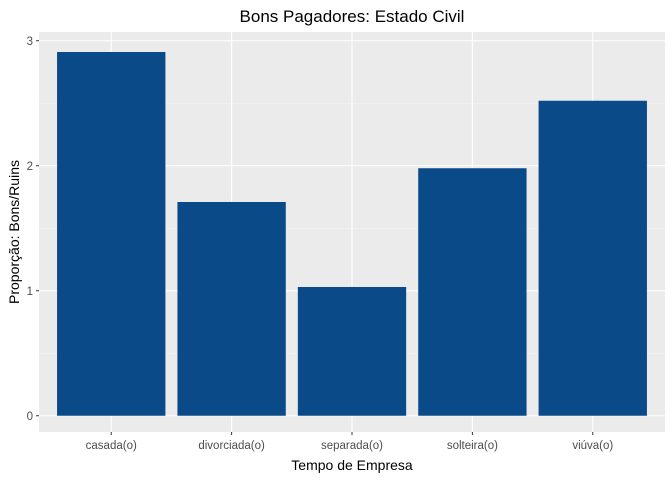 Image resolution: width=672 pixels, height=480 pixels. What do you see at coordinates (30, 417) in the screenshot?
I see `y-tick-label: 0` at bounding box center [30, 417].